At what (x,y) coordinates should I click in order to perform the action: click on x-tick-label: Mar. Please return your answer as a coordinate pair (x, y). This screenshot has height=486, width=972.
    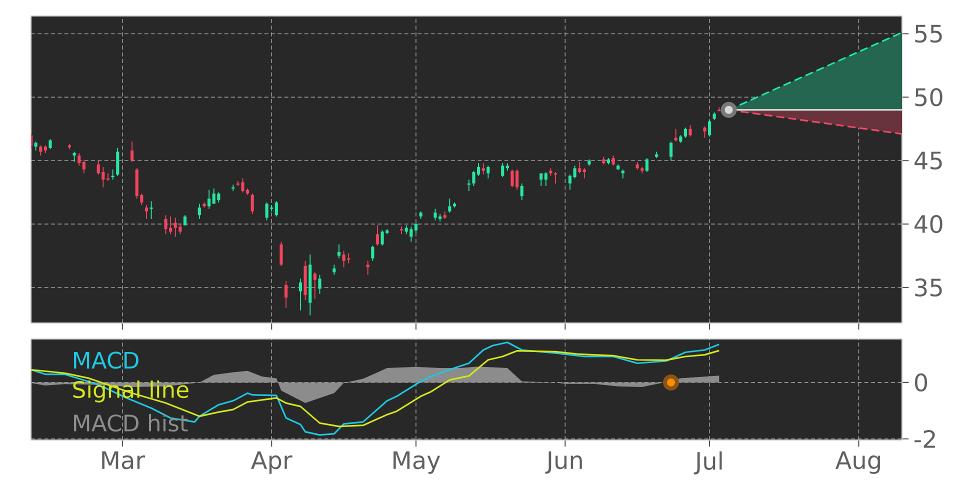
    Looking at the image, I should click on (124, 460).